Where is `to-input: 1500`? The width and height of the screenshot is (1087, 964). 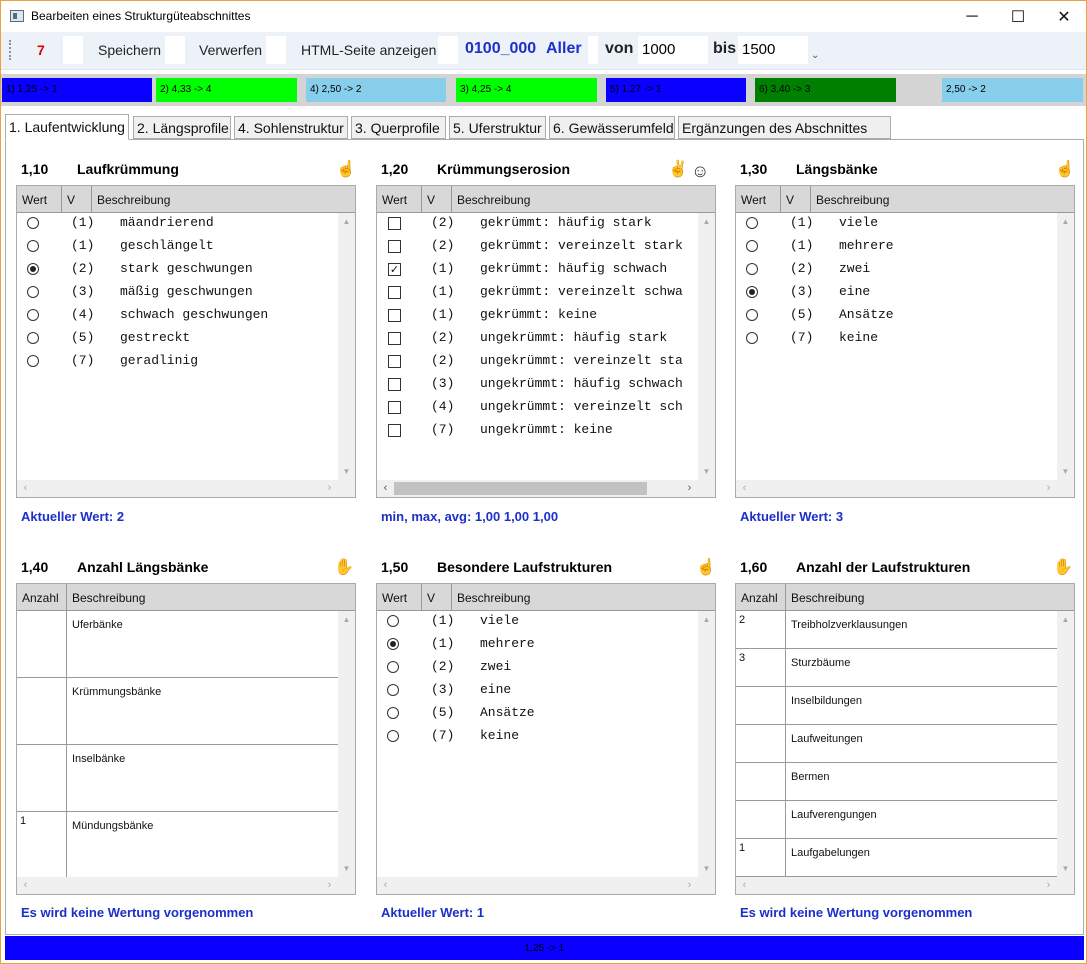 to-input: 1500 is located at coordinates (773, 50).